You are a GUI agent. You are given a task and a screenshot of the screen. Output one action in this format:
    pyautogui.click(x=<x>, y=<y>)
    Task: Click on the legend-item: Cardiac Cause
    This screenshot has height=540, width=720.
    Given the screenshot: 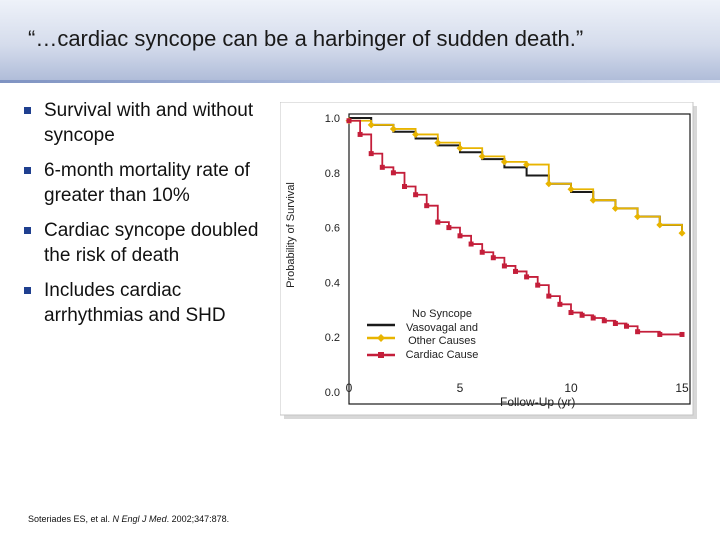 What is the action you would take?
    pyautogui.click(x=422, y=355)
    